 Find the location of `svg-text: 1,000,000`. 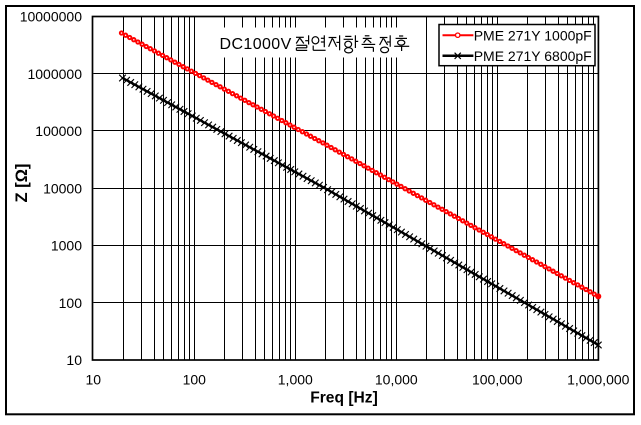

svg-text: 1,000,000 is located at coordinates (598, 379).